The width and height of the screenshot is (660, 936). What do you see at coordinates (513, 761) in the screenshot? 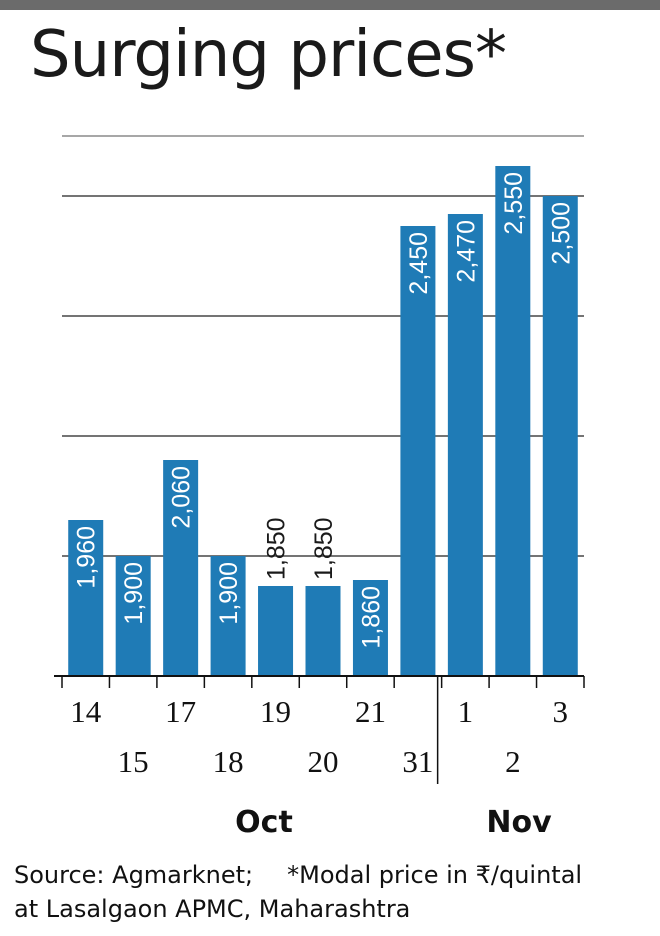
I see `x-tick-label: 2` at bounding box center [513, 761].